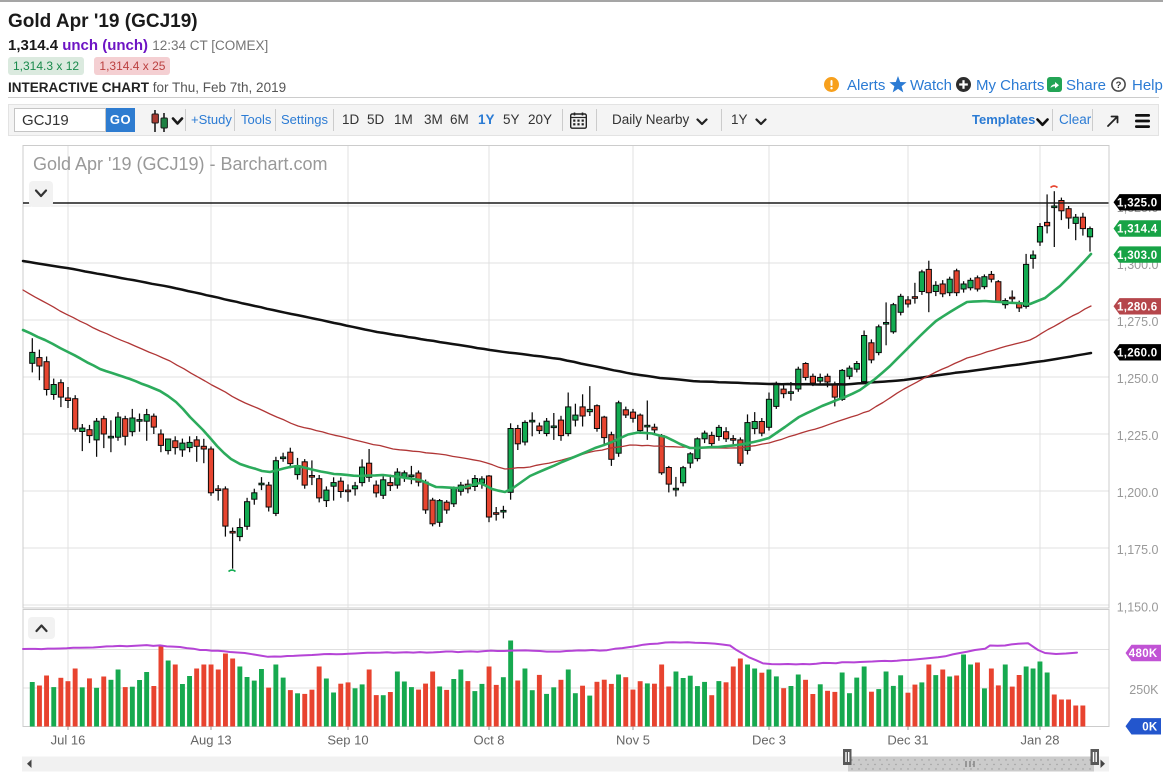  What do you see at coordinates (769, 740) in the screenshot?
I see `svg-text: Dec 3` at bounding box center [769, 740].